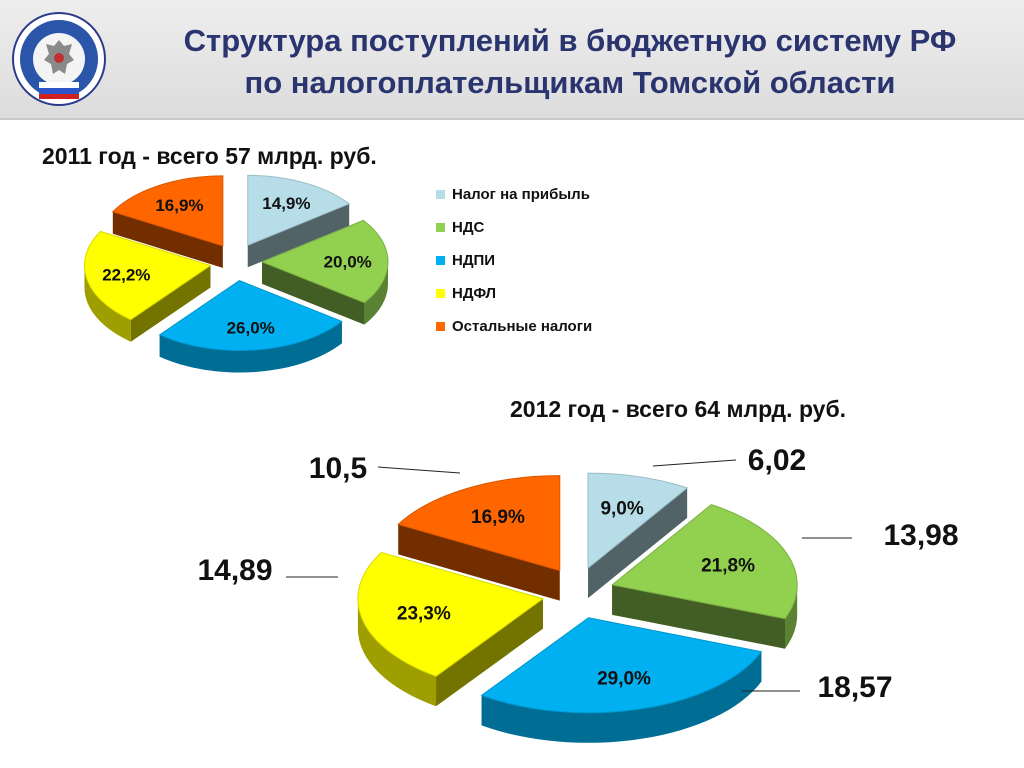 This screenshot has width=1024, height=768. I want to click on pie2012-amount-label-vat: 13,98, so click(920, 535).